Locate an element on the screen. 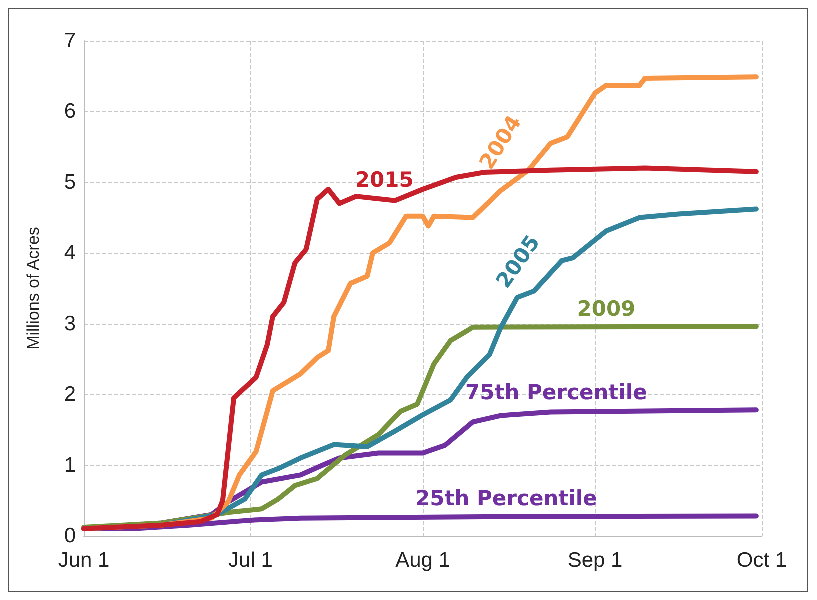 The width and height of the screenshot is (817, 600). series-label: 2015 is located at coordinates (384, 180).